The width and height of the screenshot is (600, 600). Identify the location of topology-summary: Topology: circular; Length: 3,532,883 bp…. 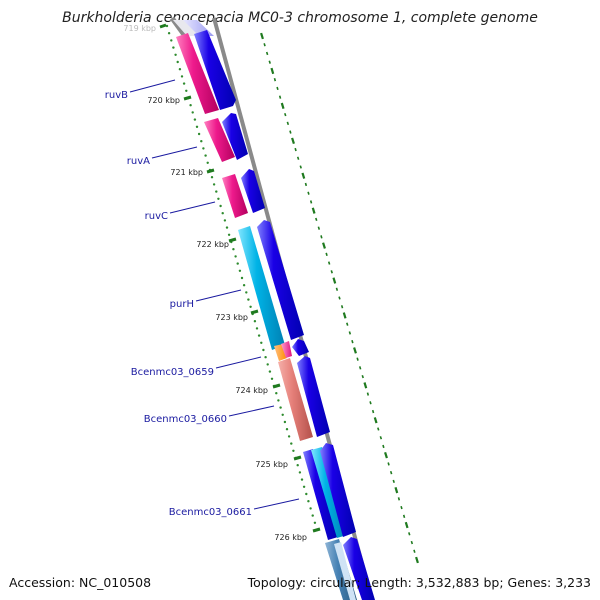
(419, 582).